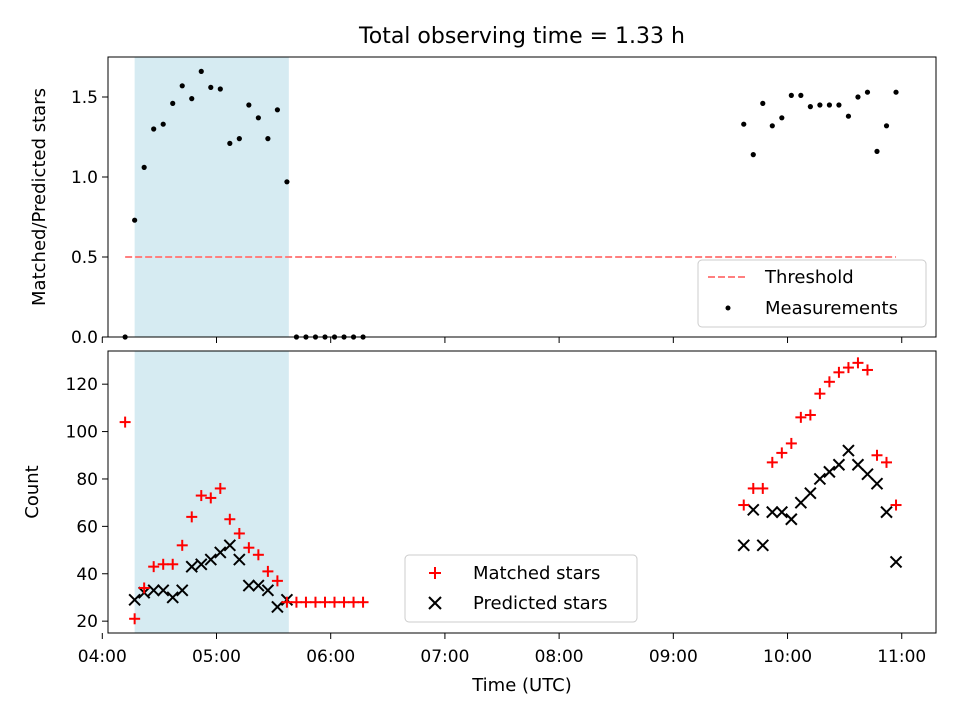 The image size is (960, 720). I want to click on top-legend: Threshold Measurements, so click(812, 293).